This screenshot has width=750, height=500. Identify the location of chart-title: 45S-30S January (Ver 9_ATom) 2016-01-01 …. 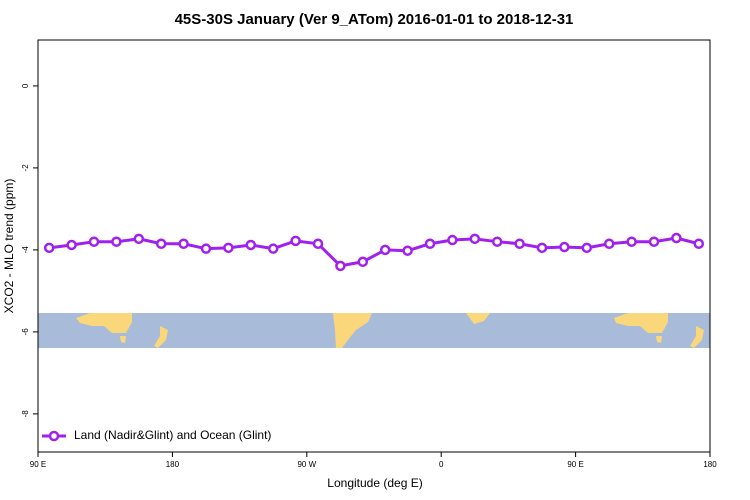
(374, 19).